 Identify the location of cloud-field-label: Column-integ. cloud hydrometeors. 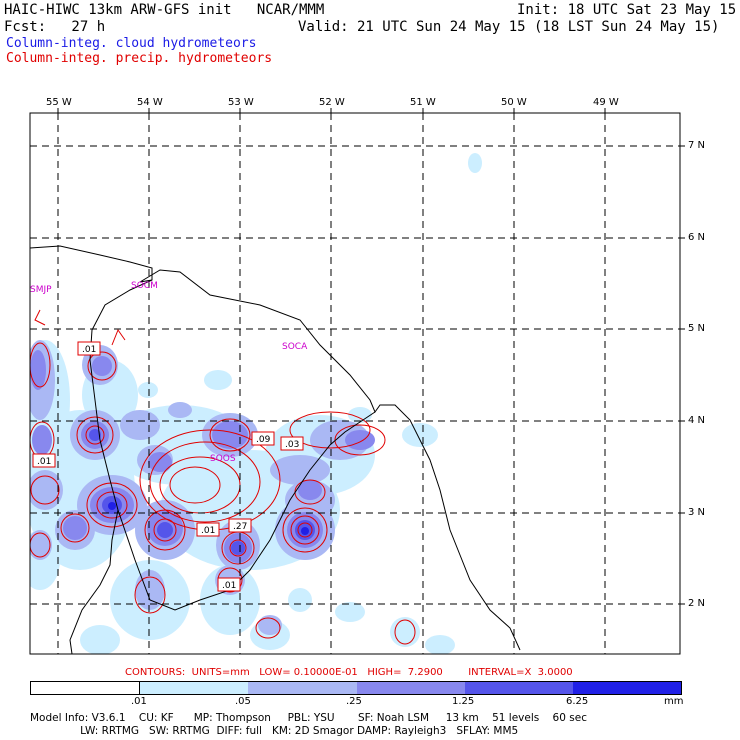
(131, 43).